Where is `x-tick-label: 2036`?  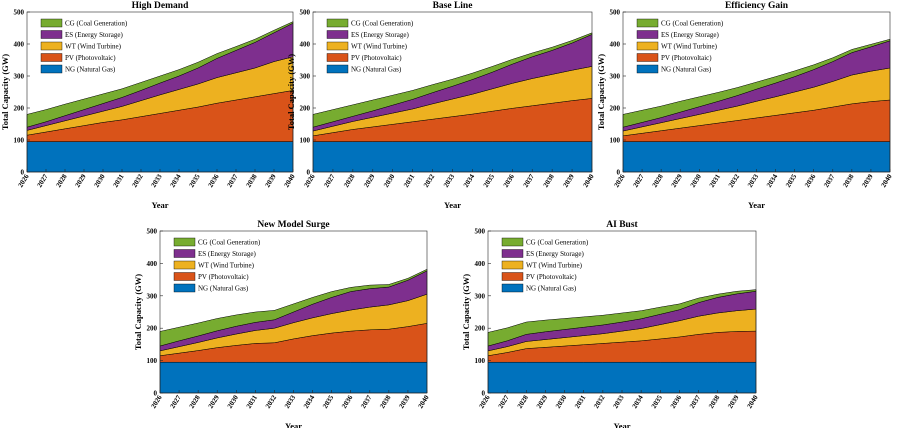 x-tick-label: 2036 is located at coordinates (347, 401).